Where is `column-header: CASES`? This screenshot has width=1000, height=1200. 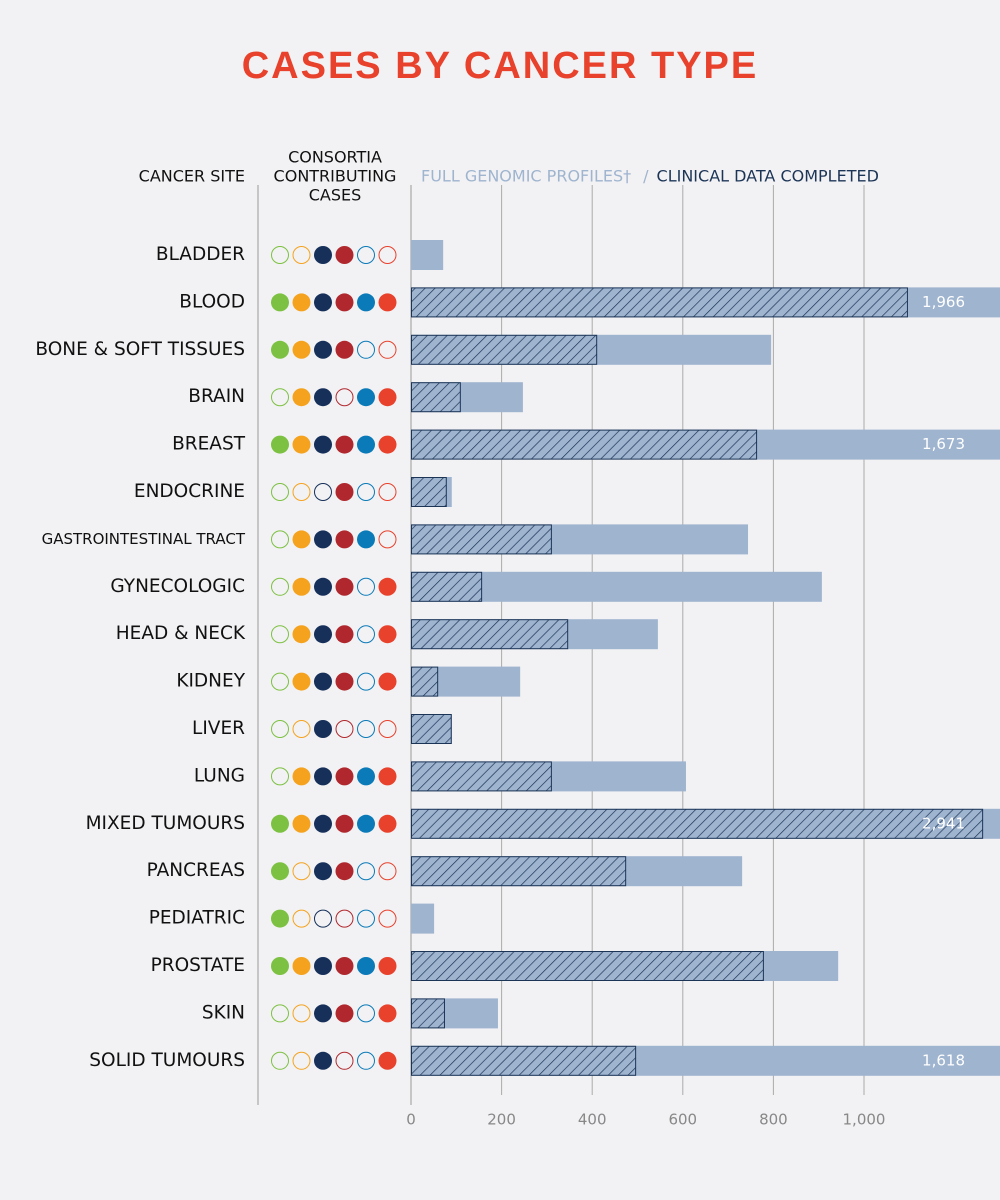
column-header: CASES is located at coordinates (335, 195).